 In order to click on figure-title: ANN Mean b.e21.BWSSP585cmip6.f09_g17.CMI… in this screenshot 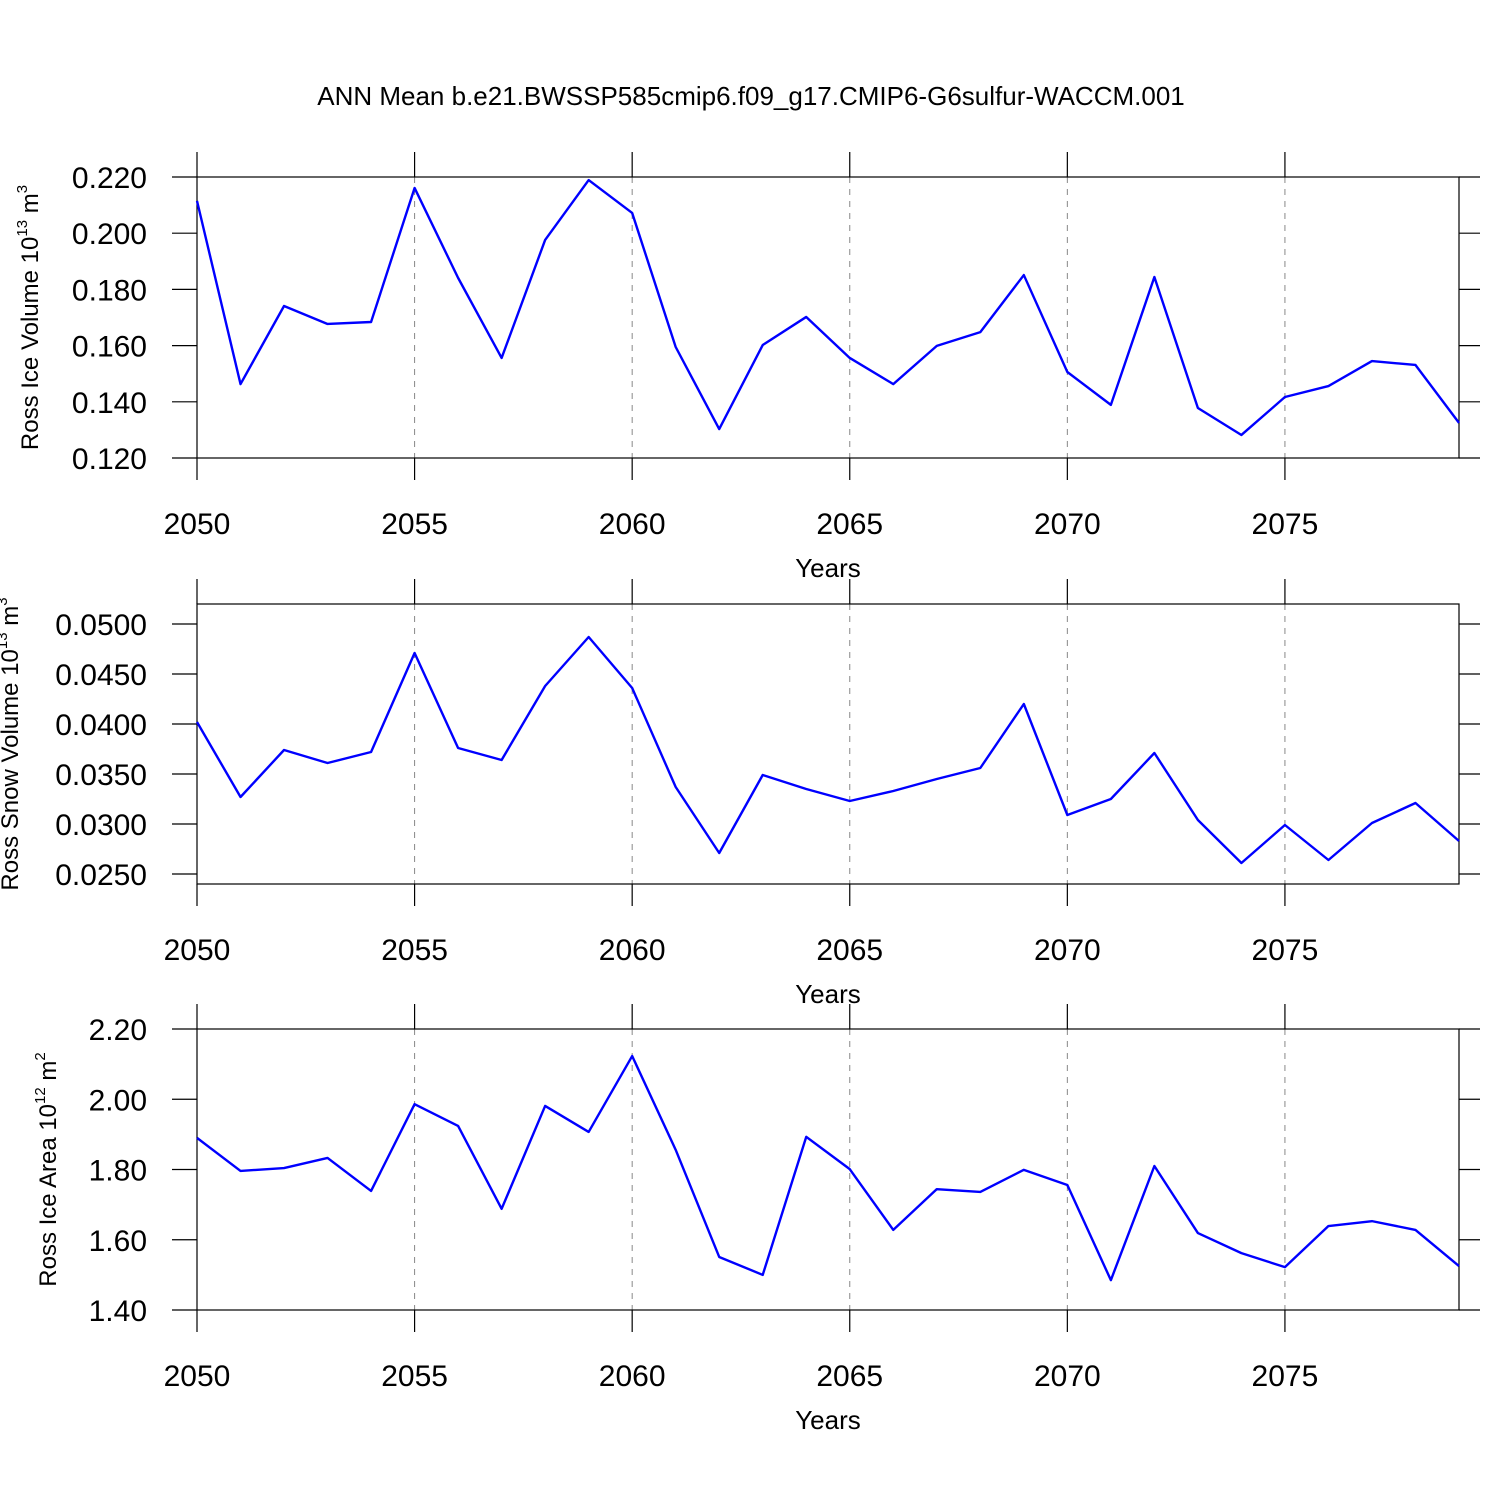, I will do `click(751, 96)`.